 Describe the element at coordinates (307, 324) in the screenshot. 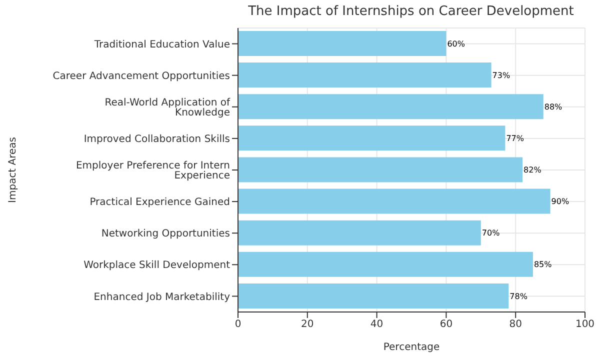

I see `x-tick-label: 20` at that location.